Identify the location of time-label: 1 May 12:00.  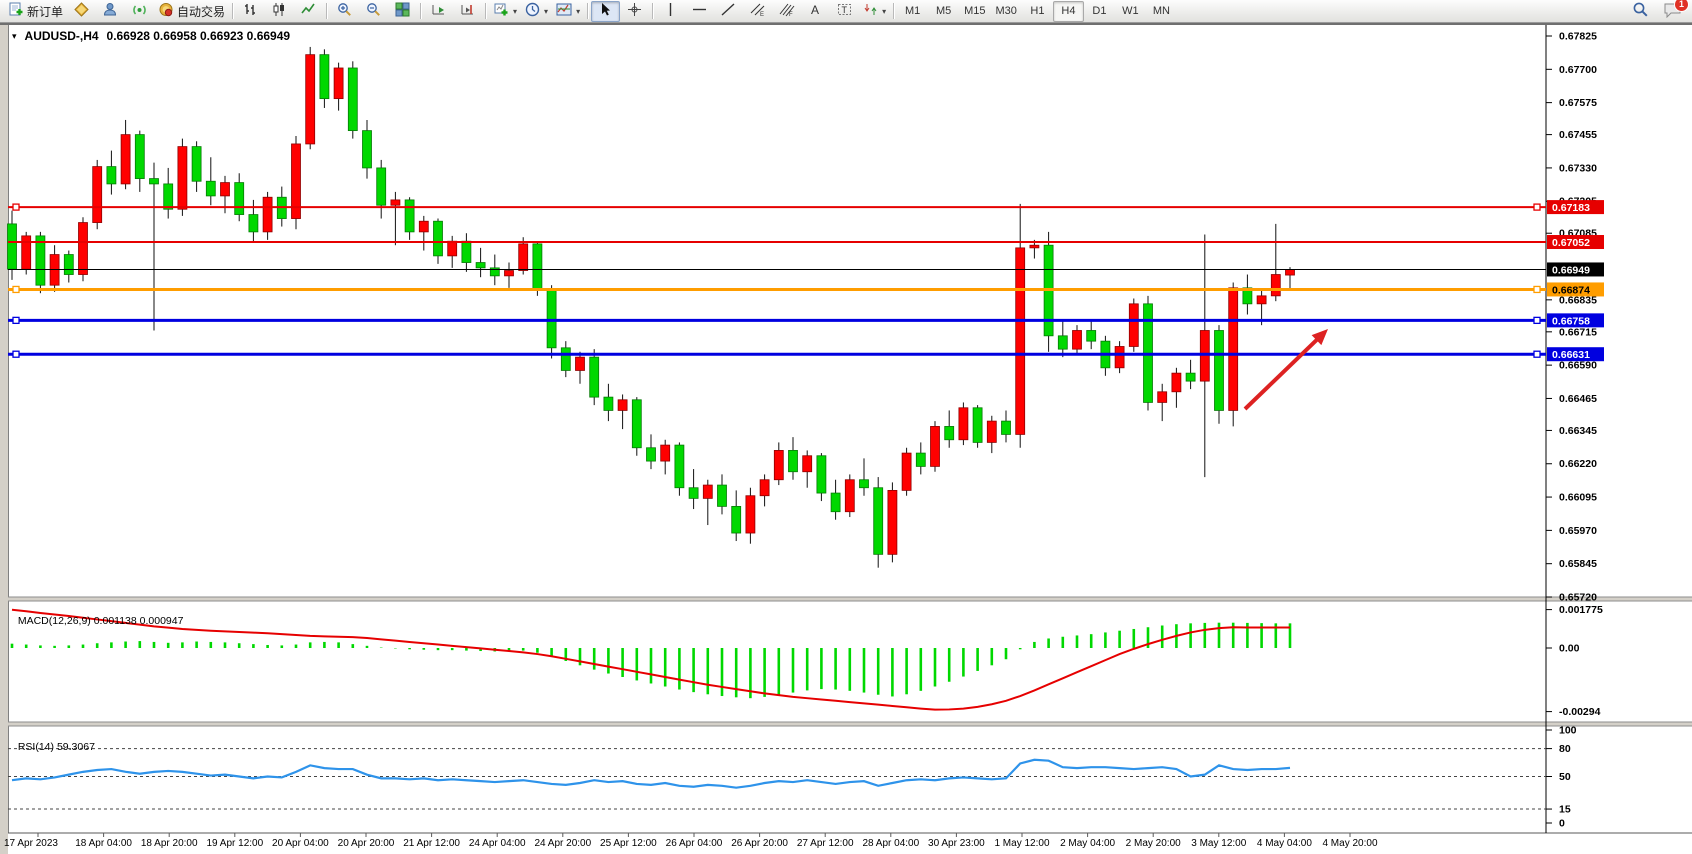
(1021, 843).